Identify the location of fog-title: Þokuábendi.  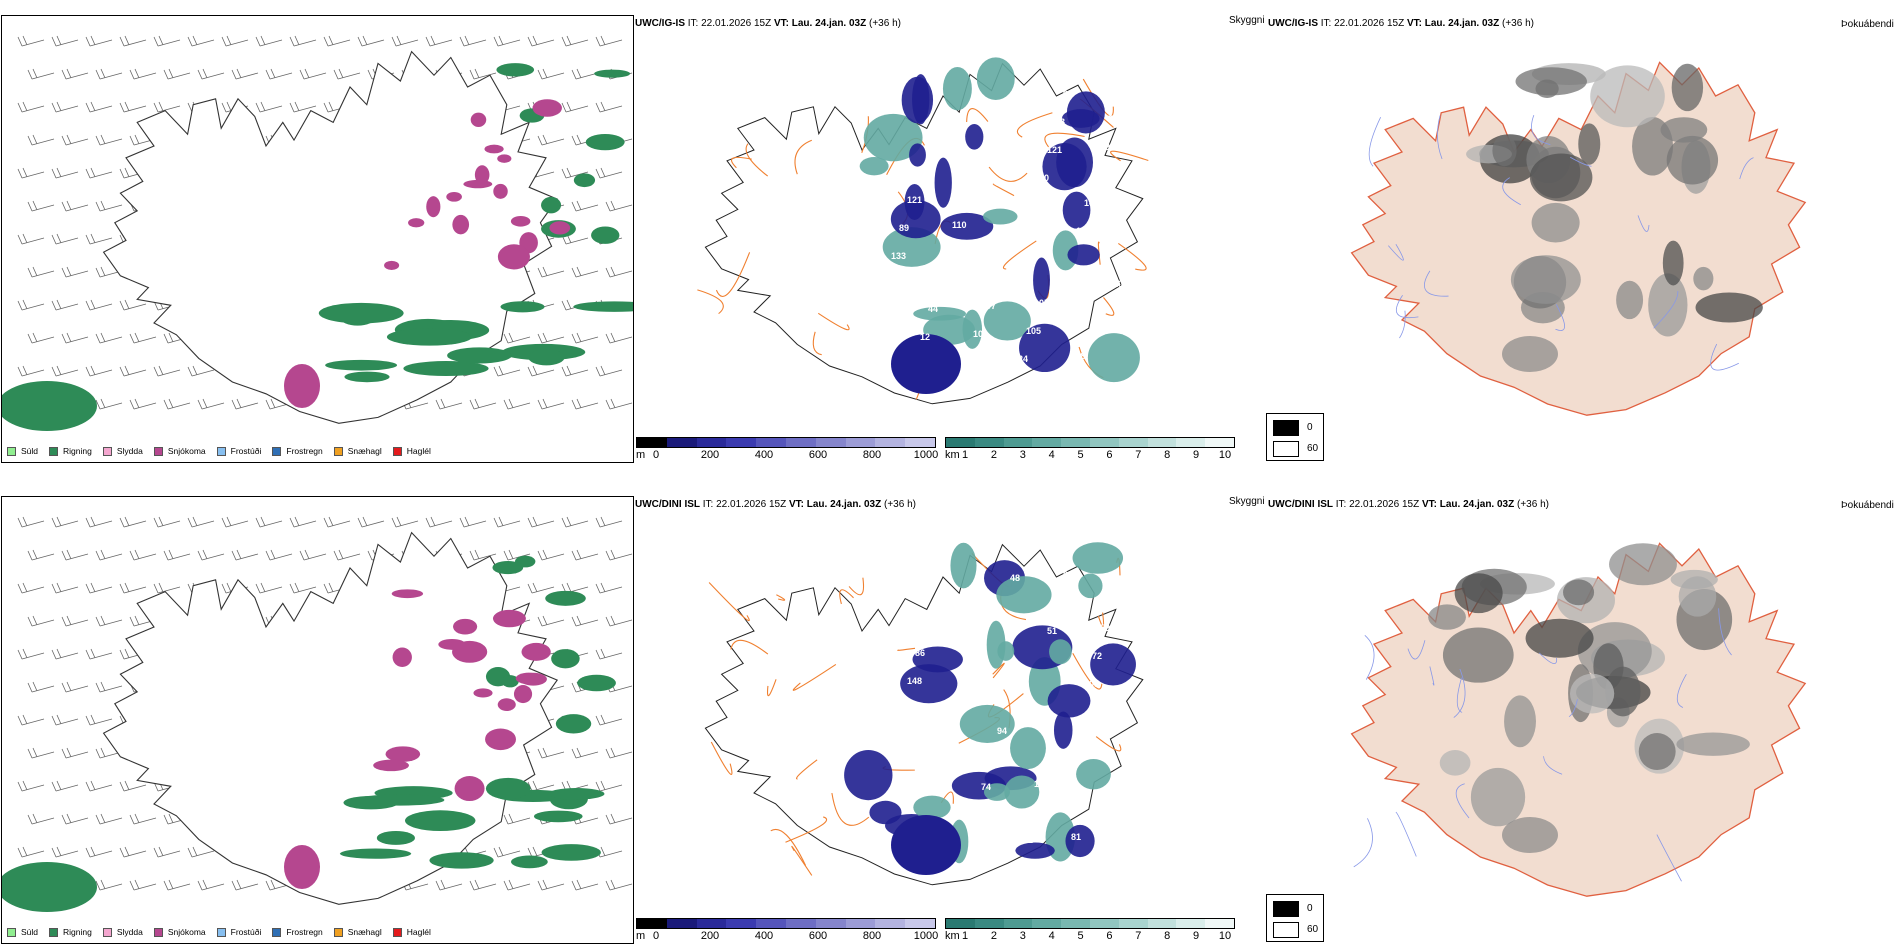
(1867, 505).